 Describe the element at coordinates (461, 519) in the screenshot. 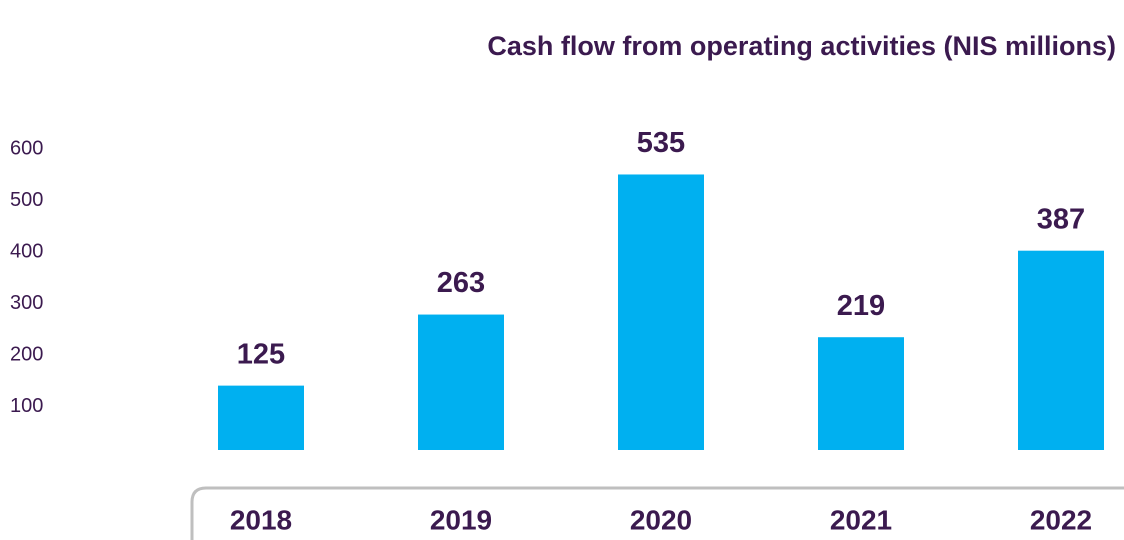

I see `x-tick-label: 2019` at that location.